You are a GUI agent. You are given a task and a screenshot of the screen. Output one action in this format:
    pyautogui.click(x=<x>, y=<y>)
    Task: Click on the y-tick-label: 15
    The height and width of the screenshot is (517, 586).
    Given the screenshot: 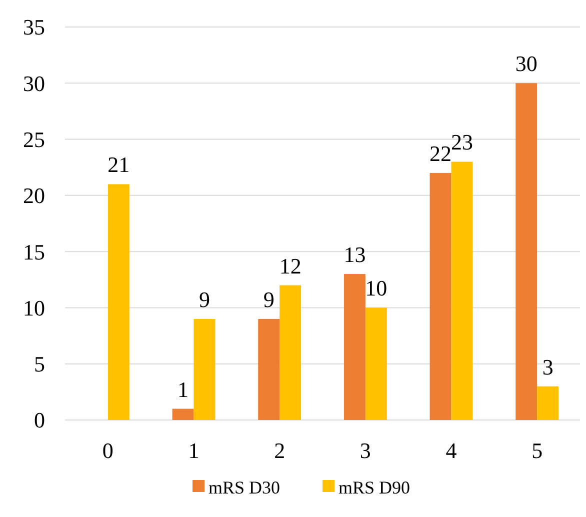 What is the action you would take?
    pyautogui.click(x=34, y=251)
    